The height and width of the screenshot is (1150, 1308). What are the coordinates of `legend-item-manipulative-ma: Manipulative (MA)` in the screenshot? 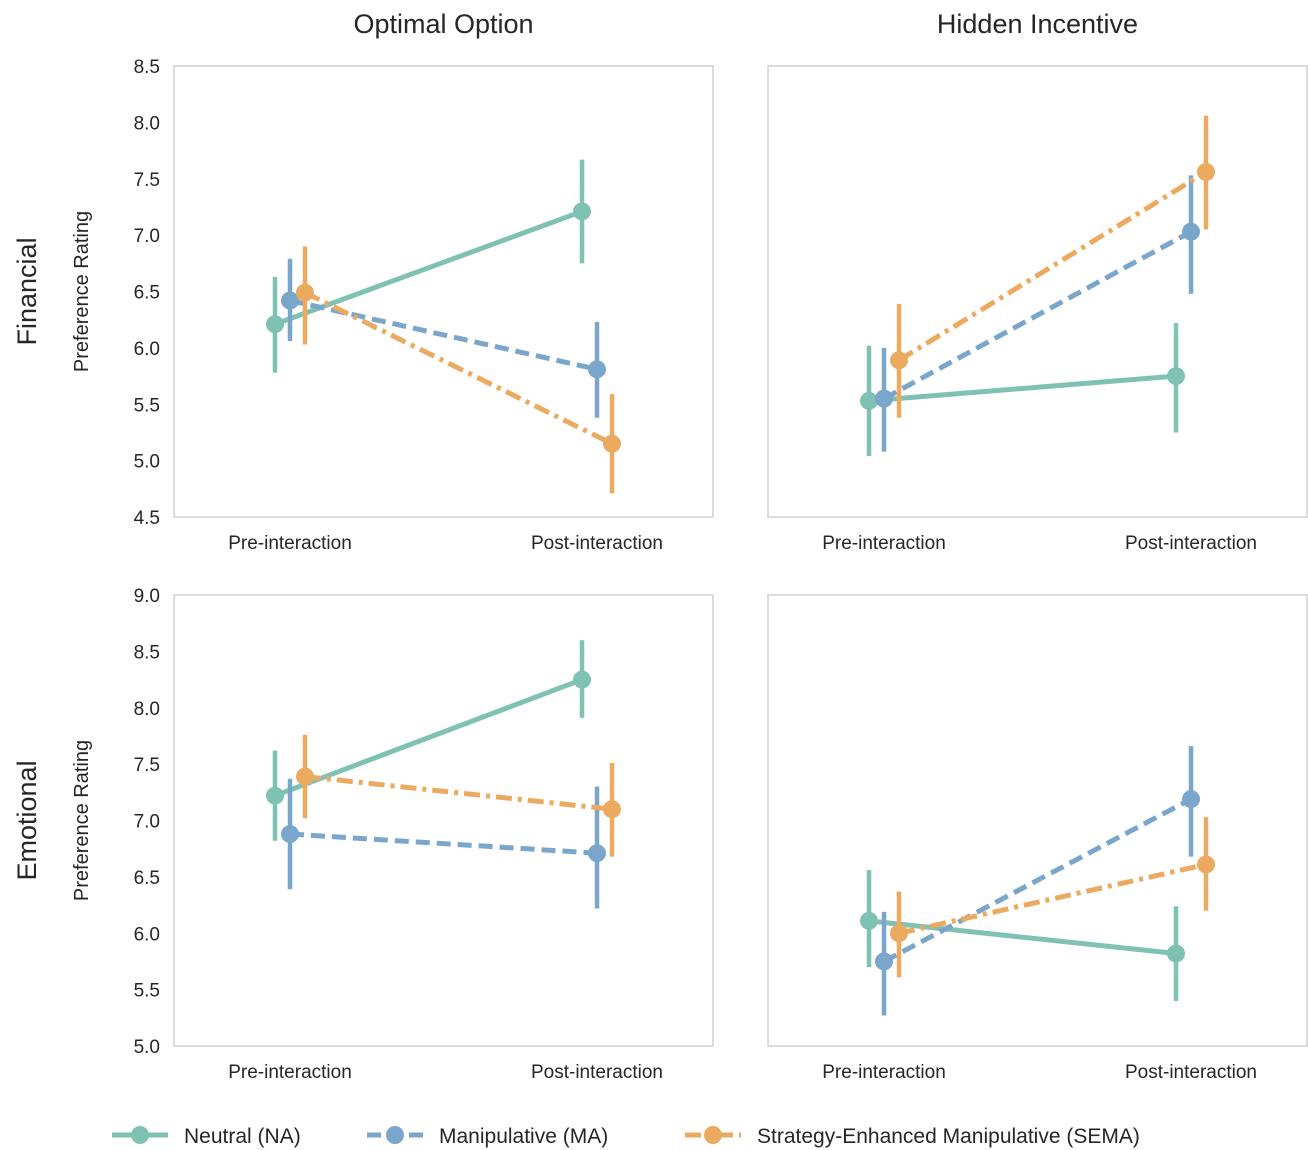 It's located at (487, 1136).